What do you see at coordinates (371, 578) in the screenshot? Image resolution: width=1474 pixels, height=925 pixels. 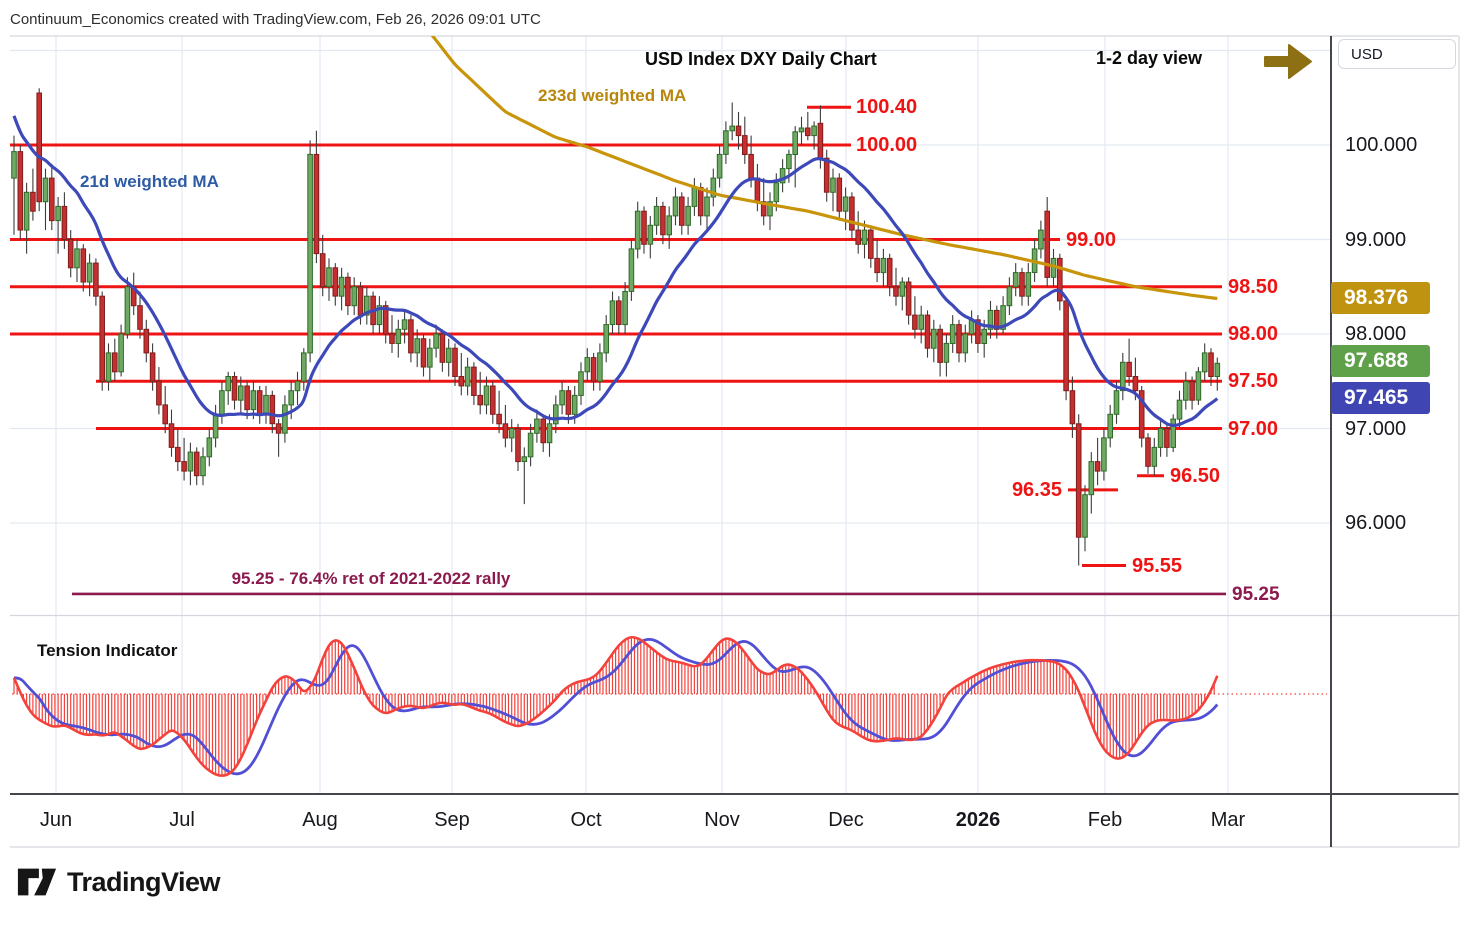 I see `retracement-annotation: 95.25 - 76.4% ret of 2021-2022 rally` at bounding box center [371, 578].